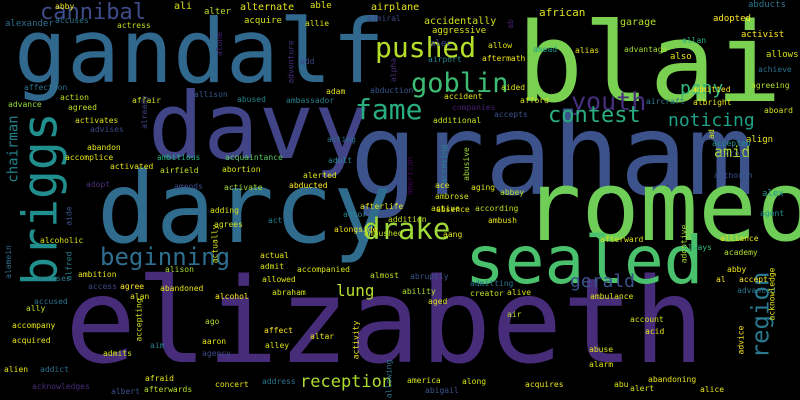  What do you see at coordinates (502, 220) in the screenshot?
I see `word-ambush: ambush` at bounding box center [502, 220].